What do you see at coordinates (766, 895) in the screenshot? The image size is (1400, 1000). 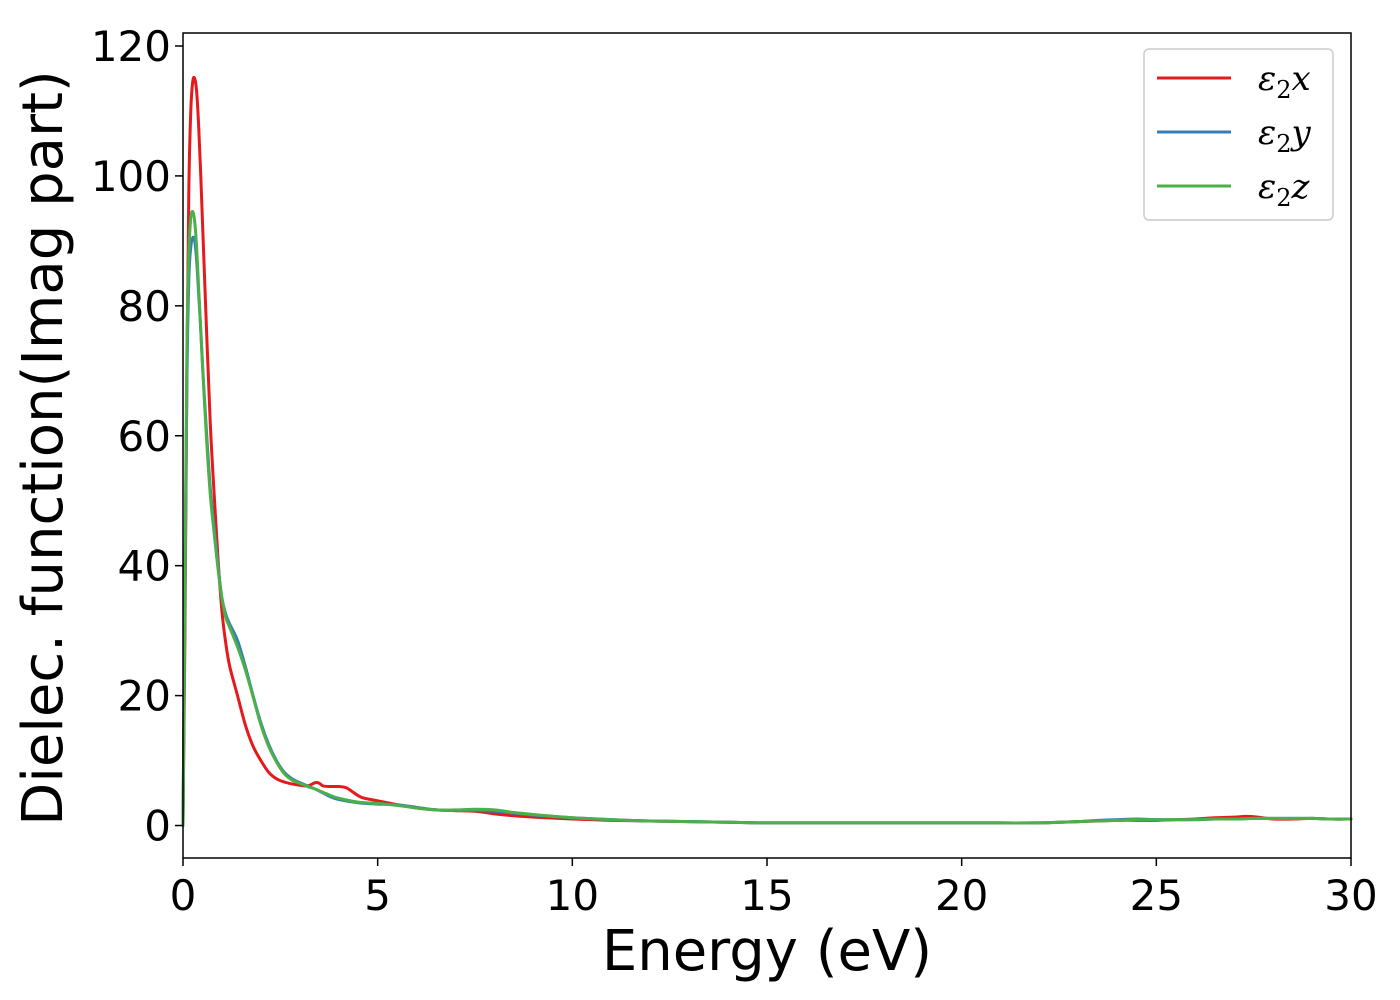 I see `x-tick-label: 15` at bounding box center [766, 895].